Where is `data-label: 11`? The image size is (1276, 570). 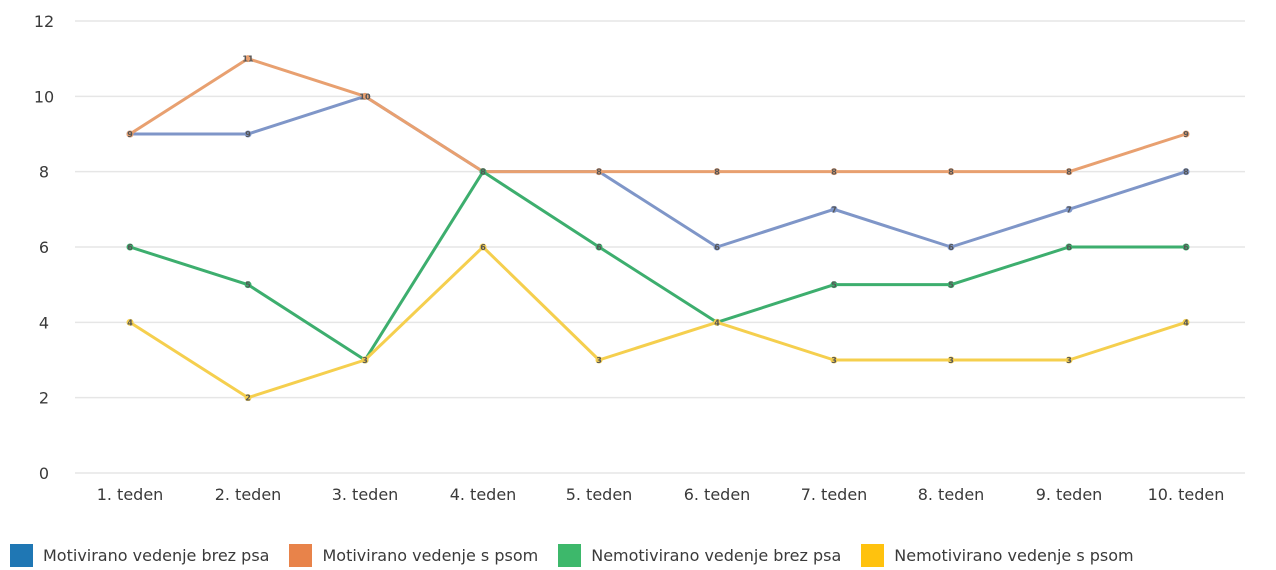
data-label: 11 is located at coordinates (248, 59).